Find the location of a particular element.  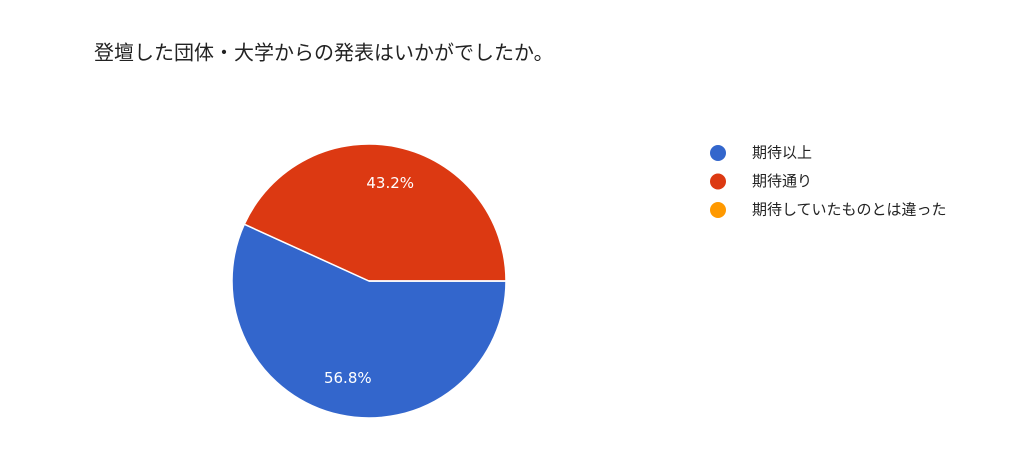

legend-label: 期待以上 is located at coordinates (782, 153).